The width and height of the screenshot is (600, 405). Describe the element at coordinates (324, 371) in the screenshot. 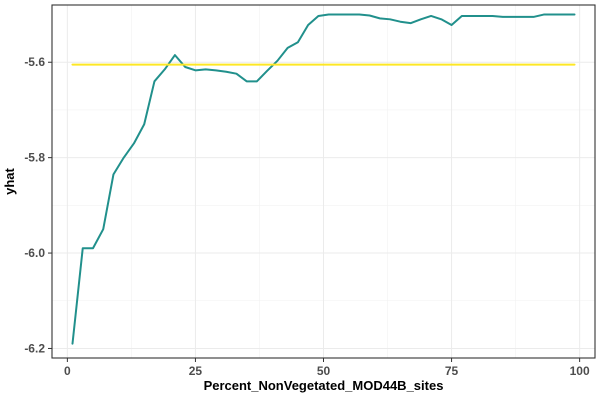

I see `x-tick-label: 50` at that location.